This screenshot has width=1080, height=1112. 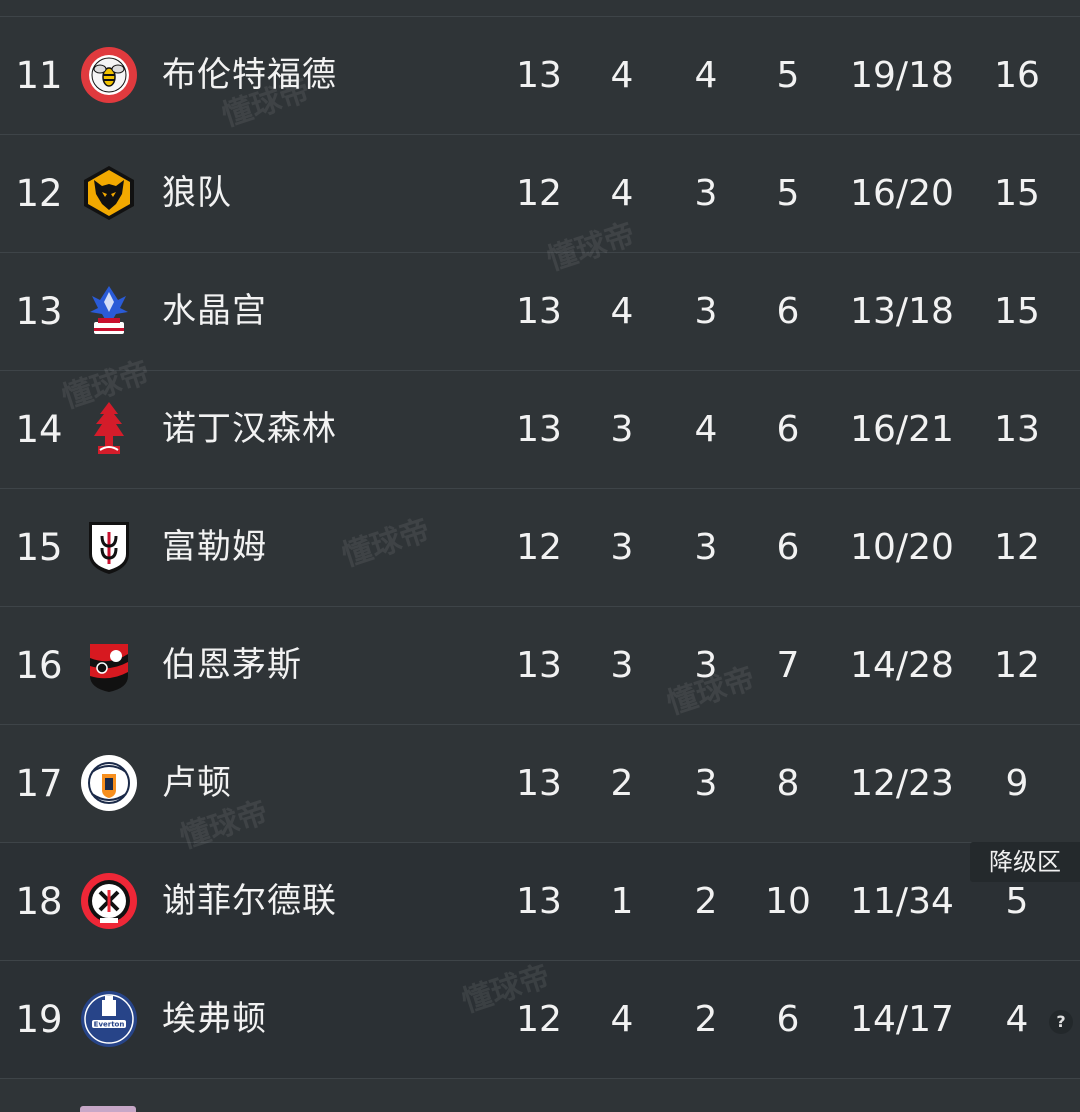 What do you see at coordinates (249, 901) in the screenshot?
I see `team-name: 谢菲尔德联` at bounding box center [249, 901].